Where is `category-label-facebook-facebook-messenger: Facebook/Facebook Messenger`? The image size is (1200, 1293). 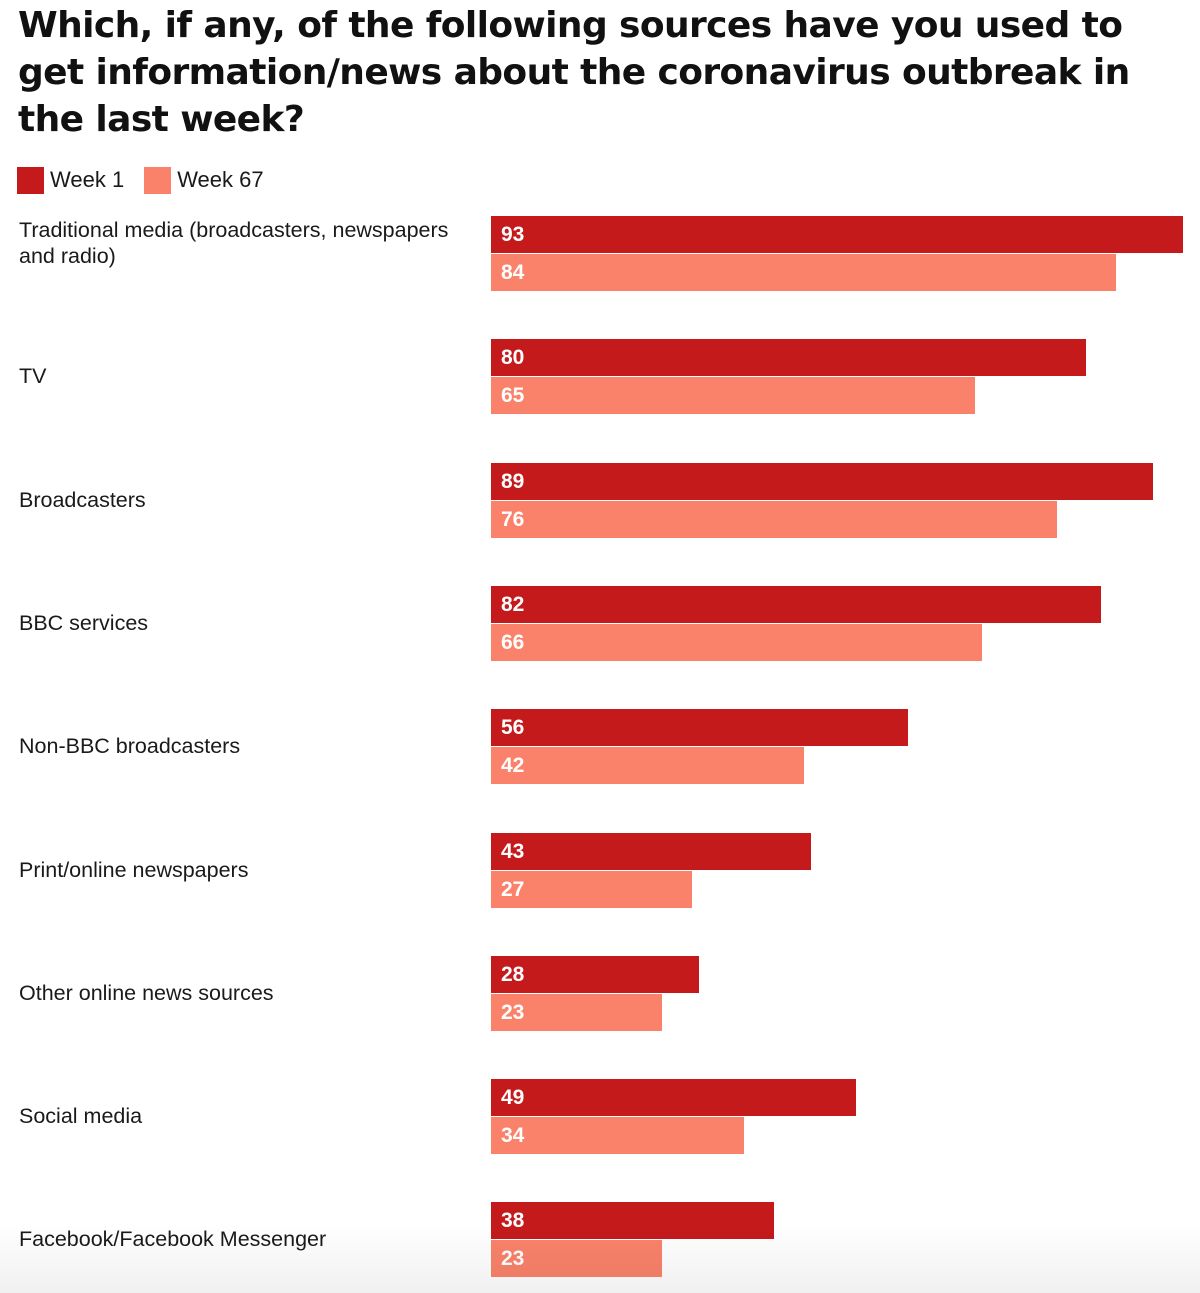 category-label-facebook-facebook-messenger: Facebook/Facebook Messenger is located at coordinates (173, 1239).